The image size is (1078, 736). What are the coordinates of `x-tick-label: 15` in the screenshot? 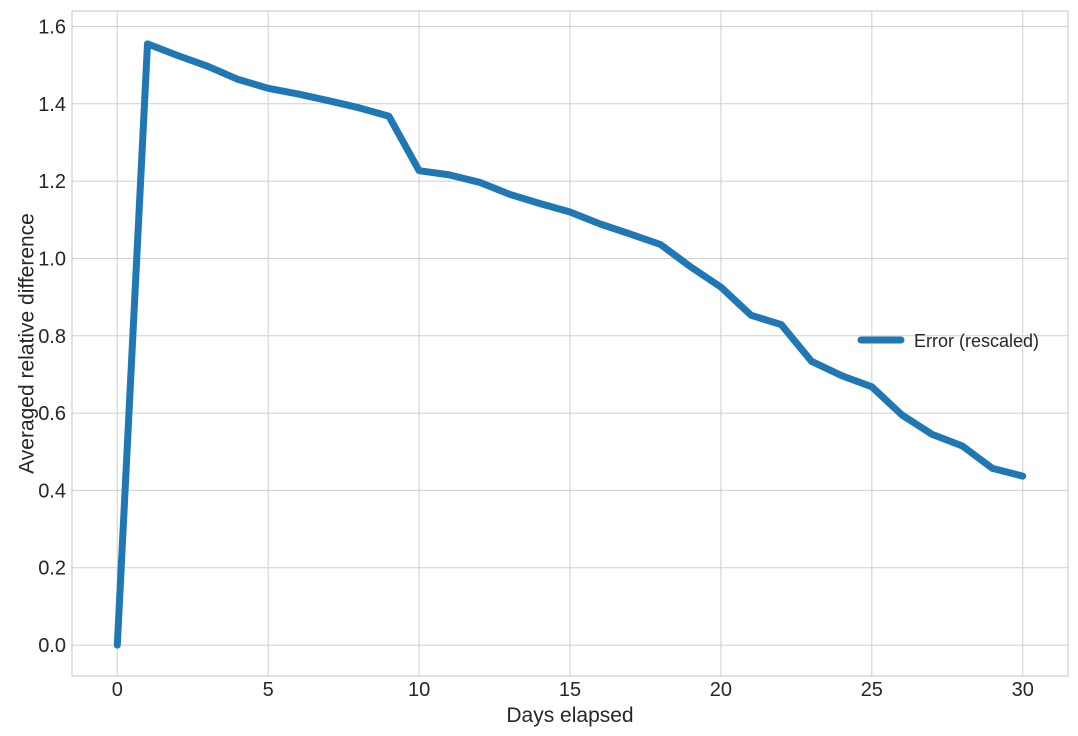 It's located at (570, 690).